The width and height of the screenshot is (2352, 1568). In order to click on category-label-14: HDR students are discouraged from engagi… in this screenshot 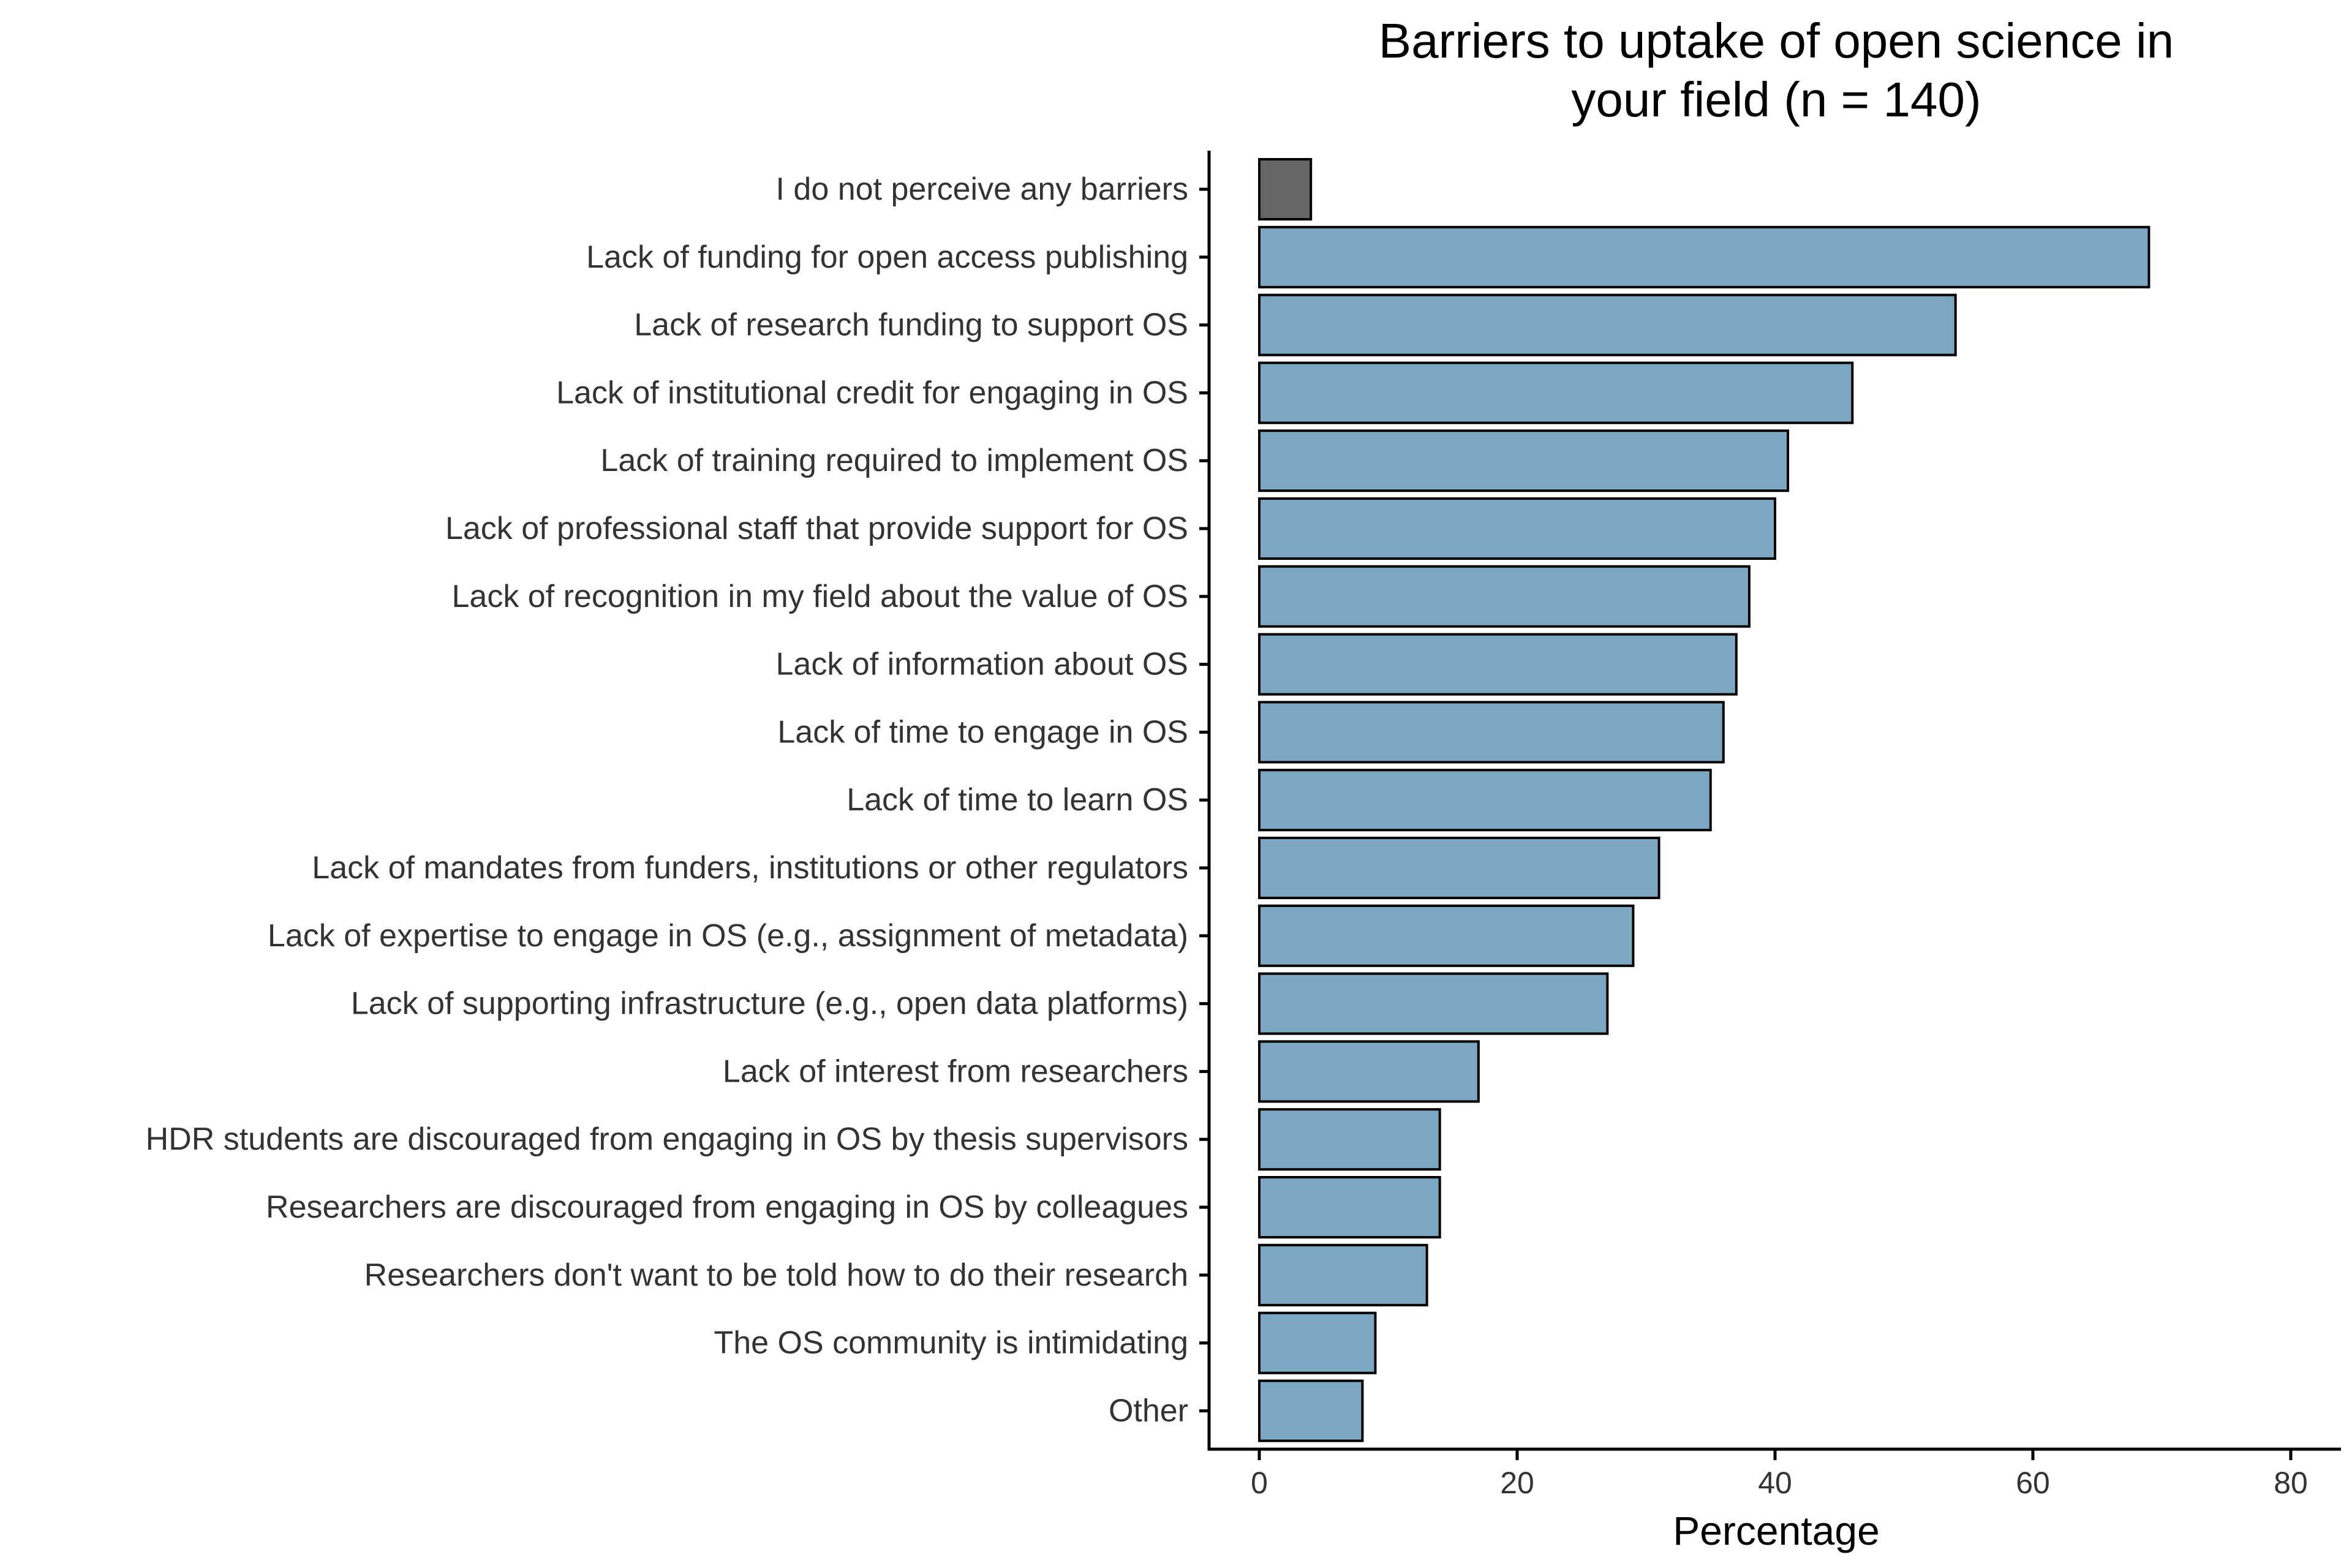, I will do `click(667, 1139)`.